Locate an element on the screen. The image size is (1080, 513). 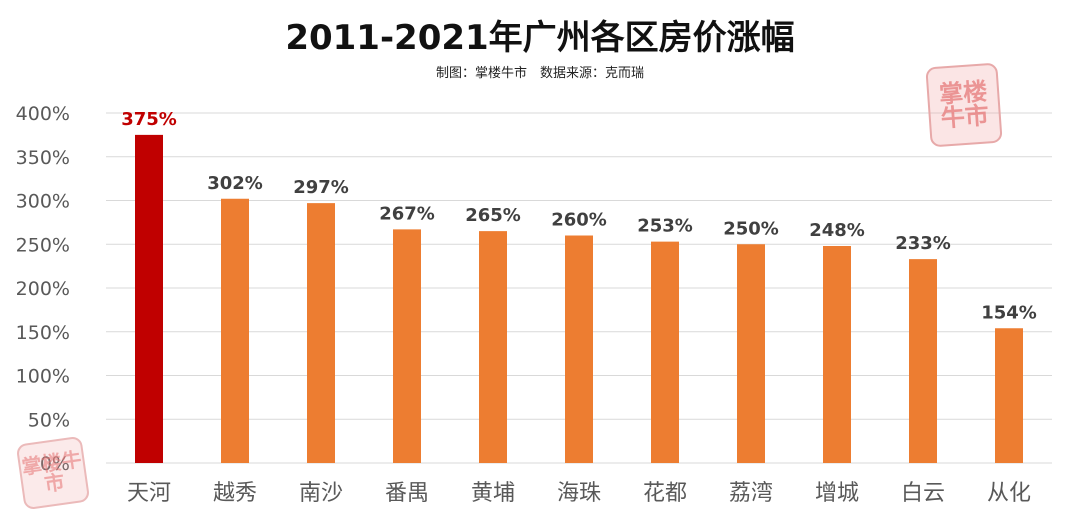
watermark-stamp-small-text: 掌楼牛市 is located at coordinates (51, 472).